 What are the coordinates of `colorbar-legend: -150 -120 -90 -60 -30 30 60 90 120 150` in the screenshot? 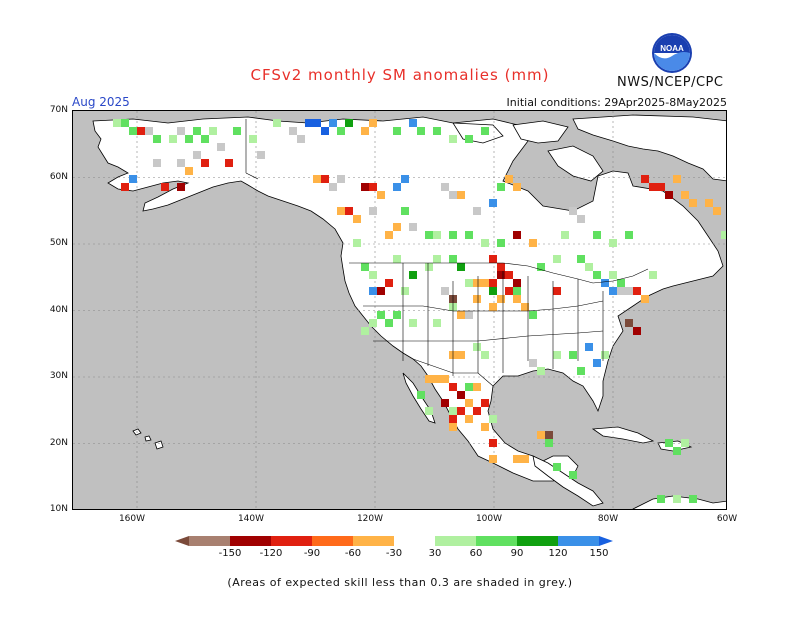 It's located at (401, 549).